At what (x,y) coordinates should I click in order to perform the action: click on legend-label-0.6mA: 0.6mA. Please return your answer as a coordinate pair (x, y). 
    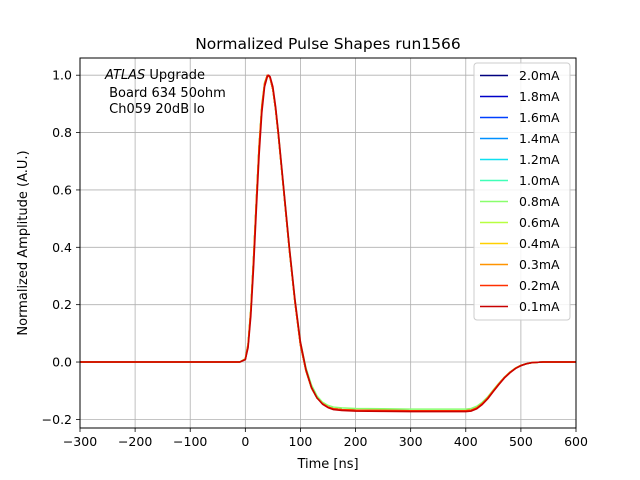
    Looking at the image, I should click on (539, 222).